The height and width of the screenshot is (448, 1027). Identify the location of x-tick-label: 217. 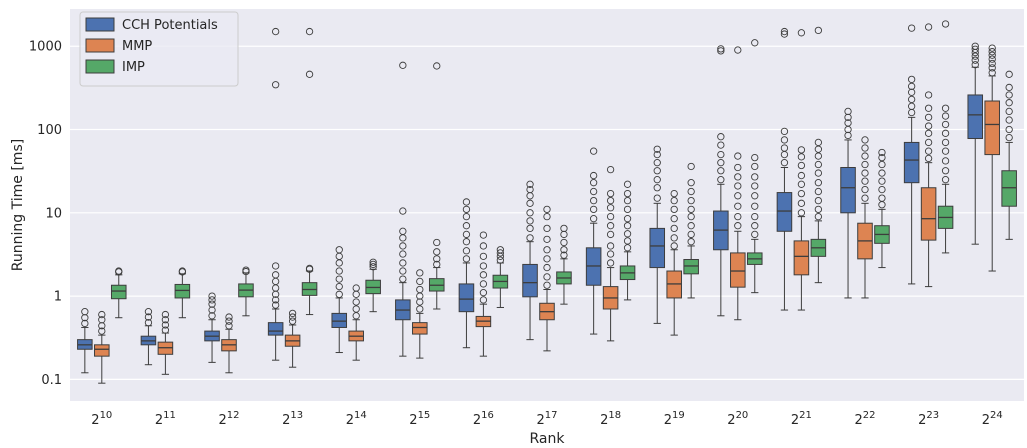
(546, 419).